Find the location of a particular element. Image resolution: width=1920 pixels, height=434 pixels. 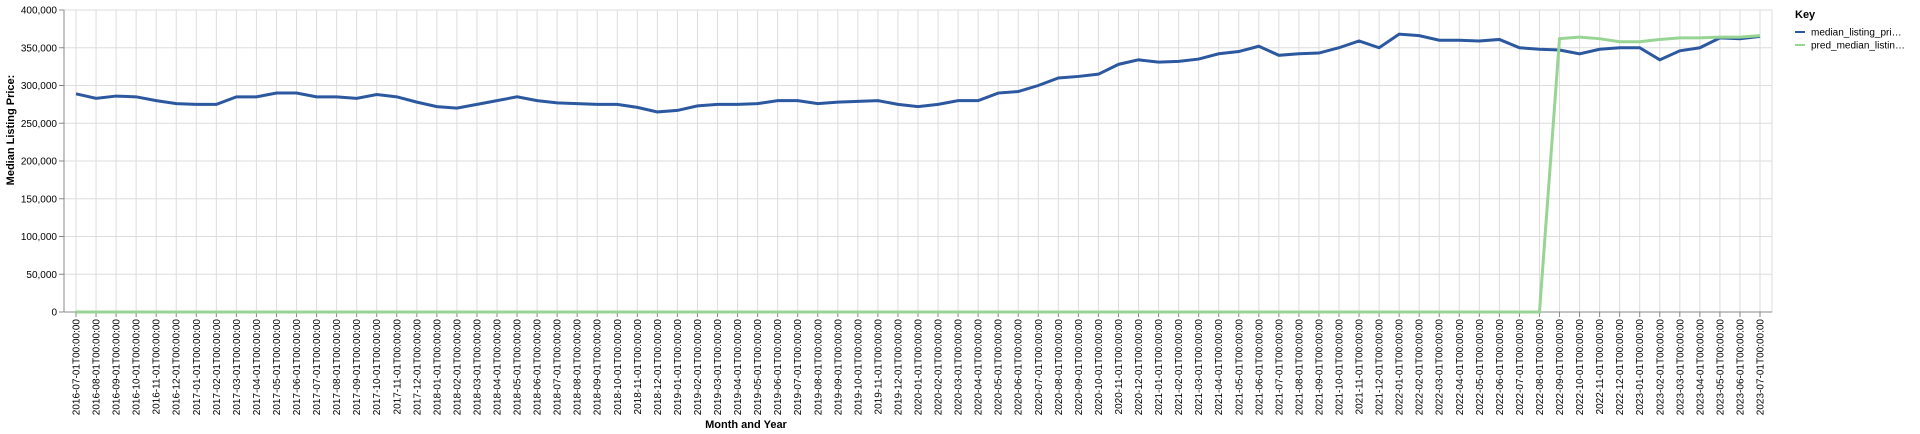

x-tick-label: 2021-04-01T00:00:00 is located at coordinates (1219, 367).